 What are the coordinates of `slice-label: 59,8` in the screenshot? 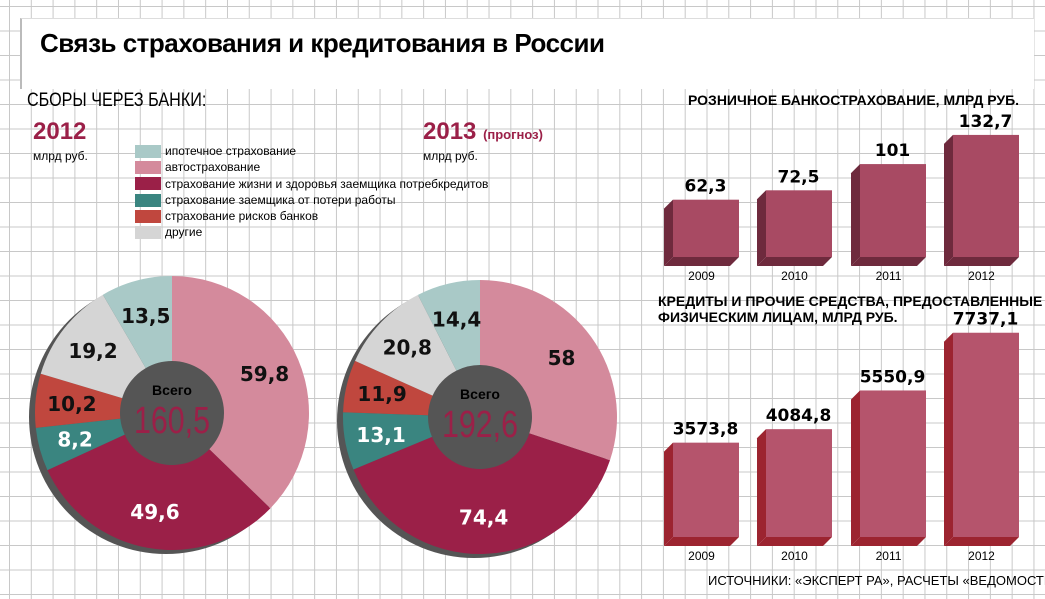 It's located at (264, 374).